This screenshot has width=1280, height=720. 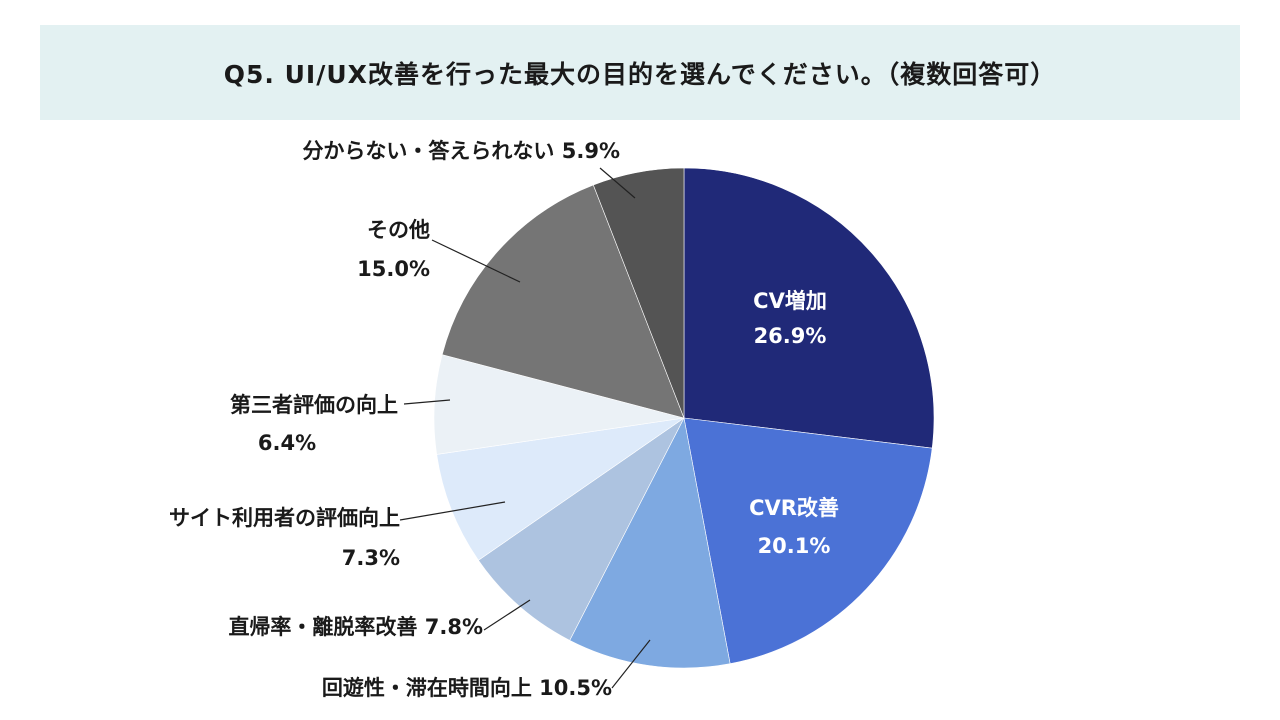 I want to click on chart-title: Q5. UI/UX改善を行った最大の目的を選んでください。（複数回答可）, so click(x=640, y=74).